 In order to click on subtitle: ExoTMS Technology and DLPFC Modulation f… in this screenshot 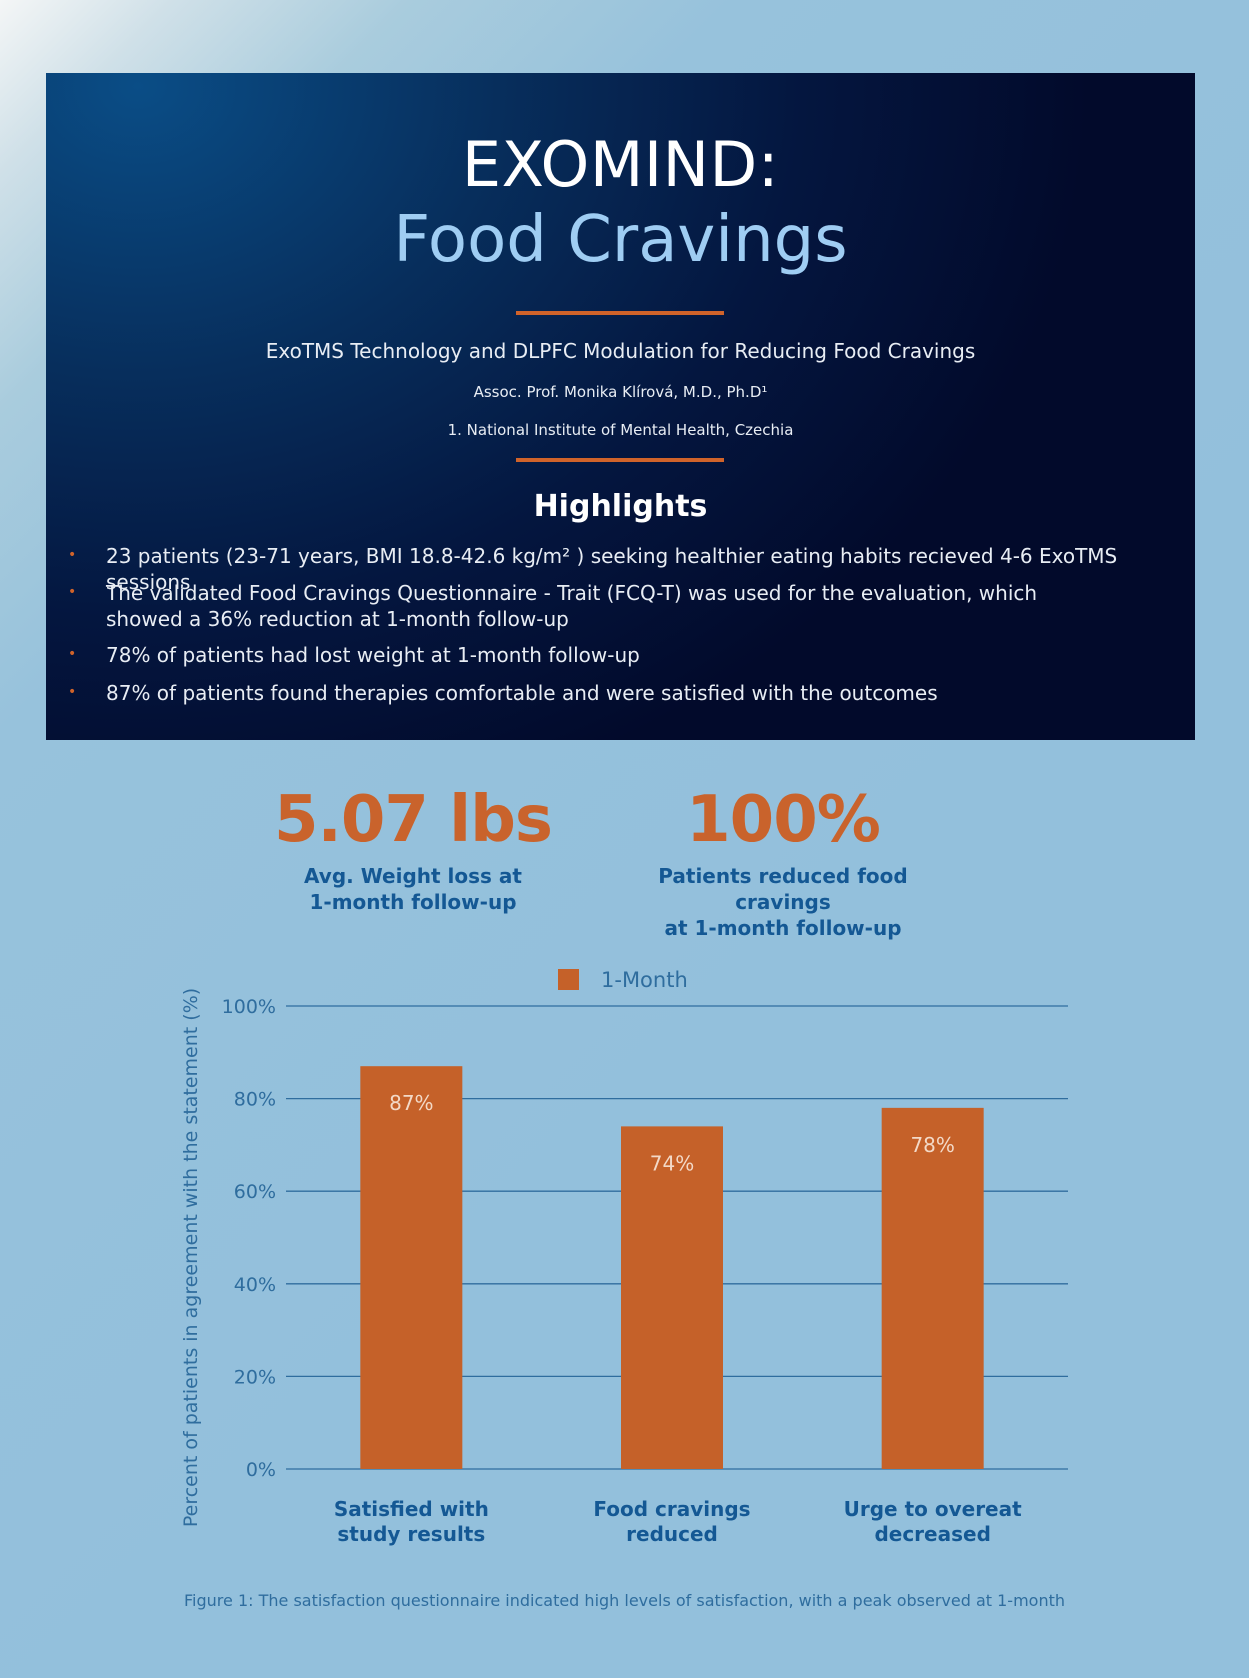, I will do `click(620, 351)`.